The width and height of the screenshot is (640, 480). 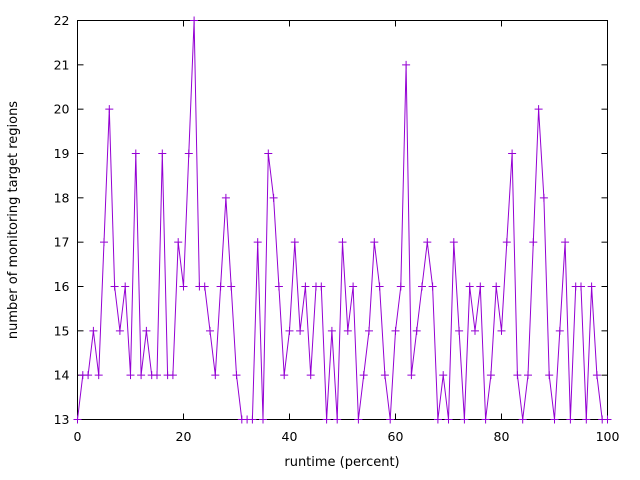 I want to click on tick-label: 17, so click(x=62, y=242).